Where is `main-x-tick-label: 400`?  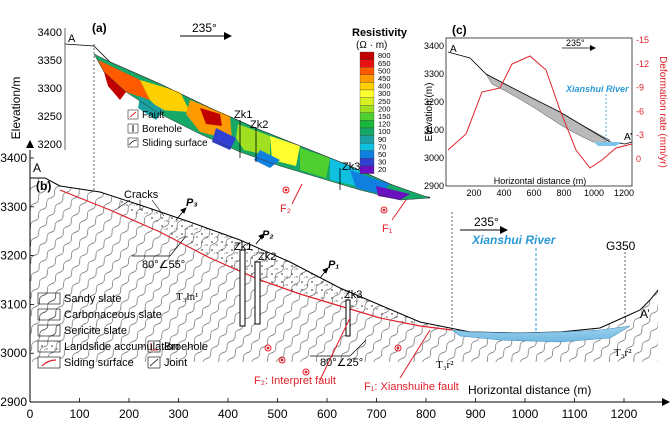
main-x-tick-label: 400 is located at coordinates (228, 414).